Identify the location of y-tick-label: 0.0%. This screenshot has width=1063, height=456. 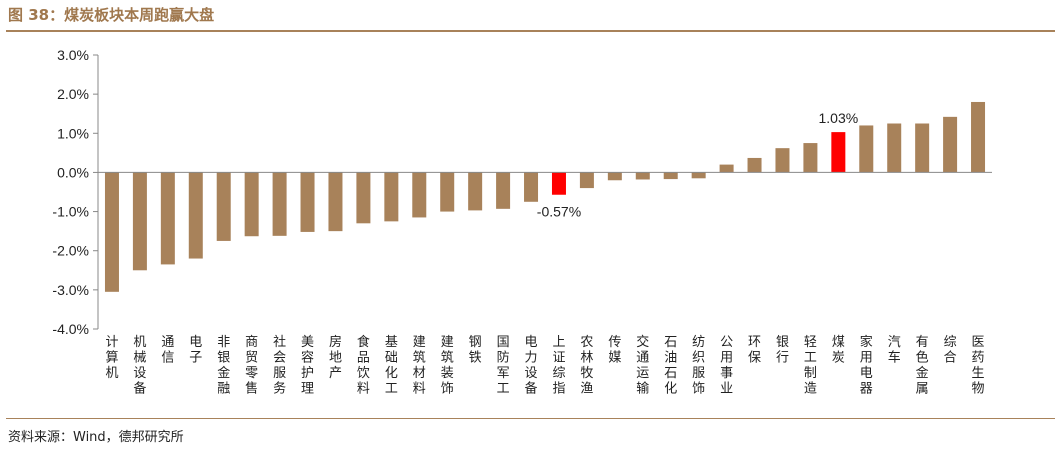
(73, 172).